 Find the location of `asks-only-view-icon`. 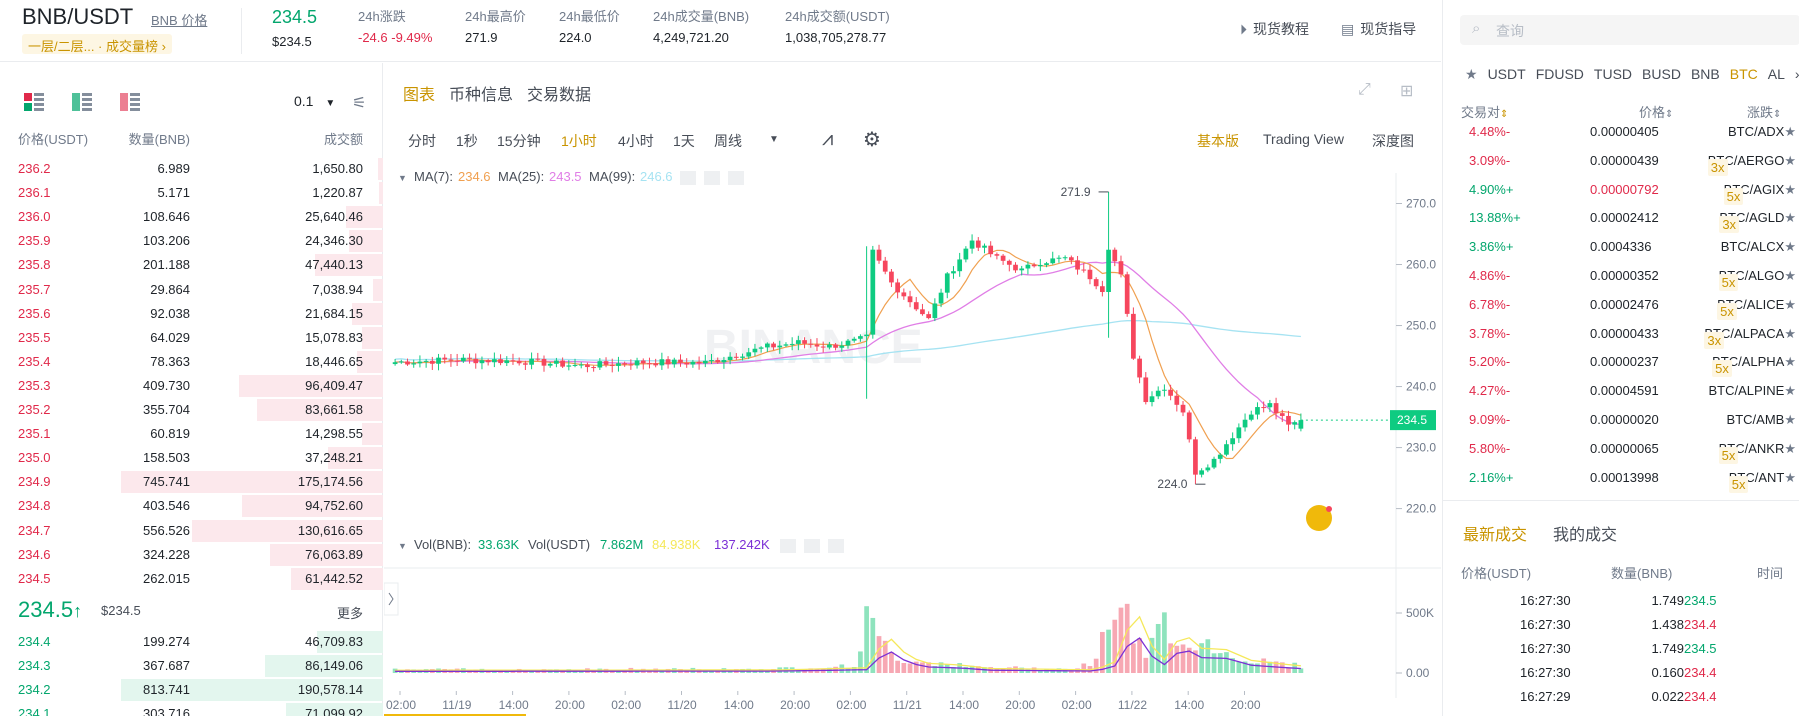

asks-only-view-icon is located at coordinates (130, 102).